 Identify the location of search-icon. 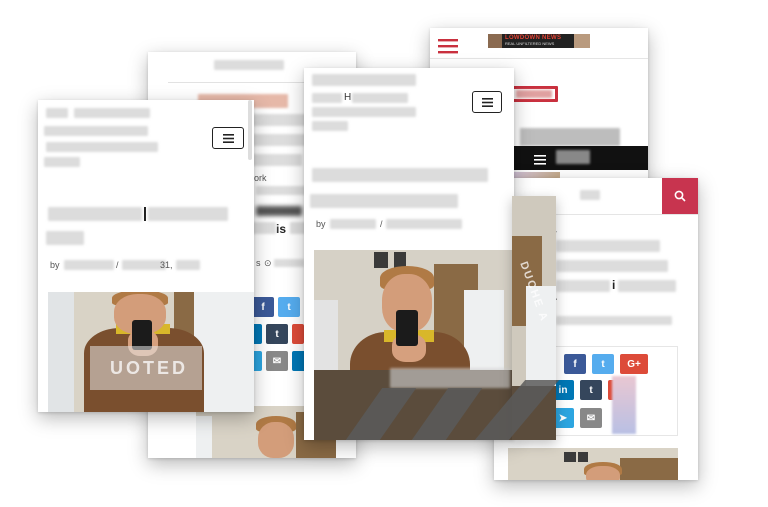
(680, 196).